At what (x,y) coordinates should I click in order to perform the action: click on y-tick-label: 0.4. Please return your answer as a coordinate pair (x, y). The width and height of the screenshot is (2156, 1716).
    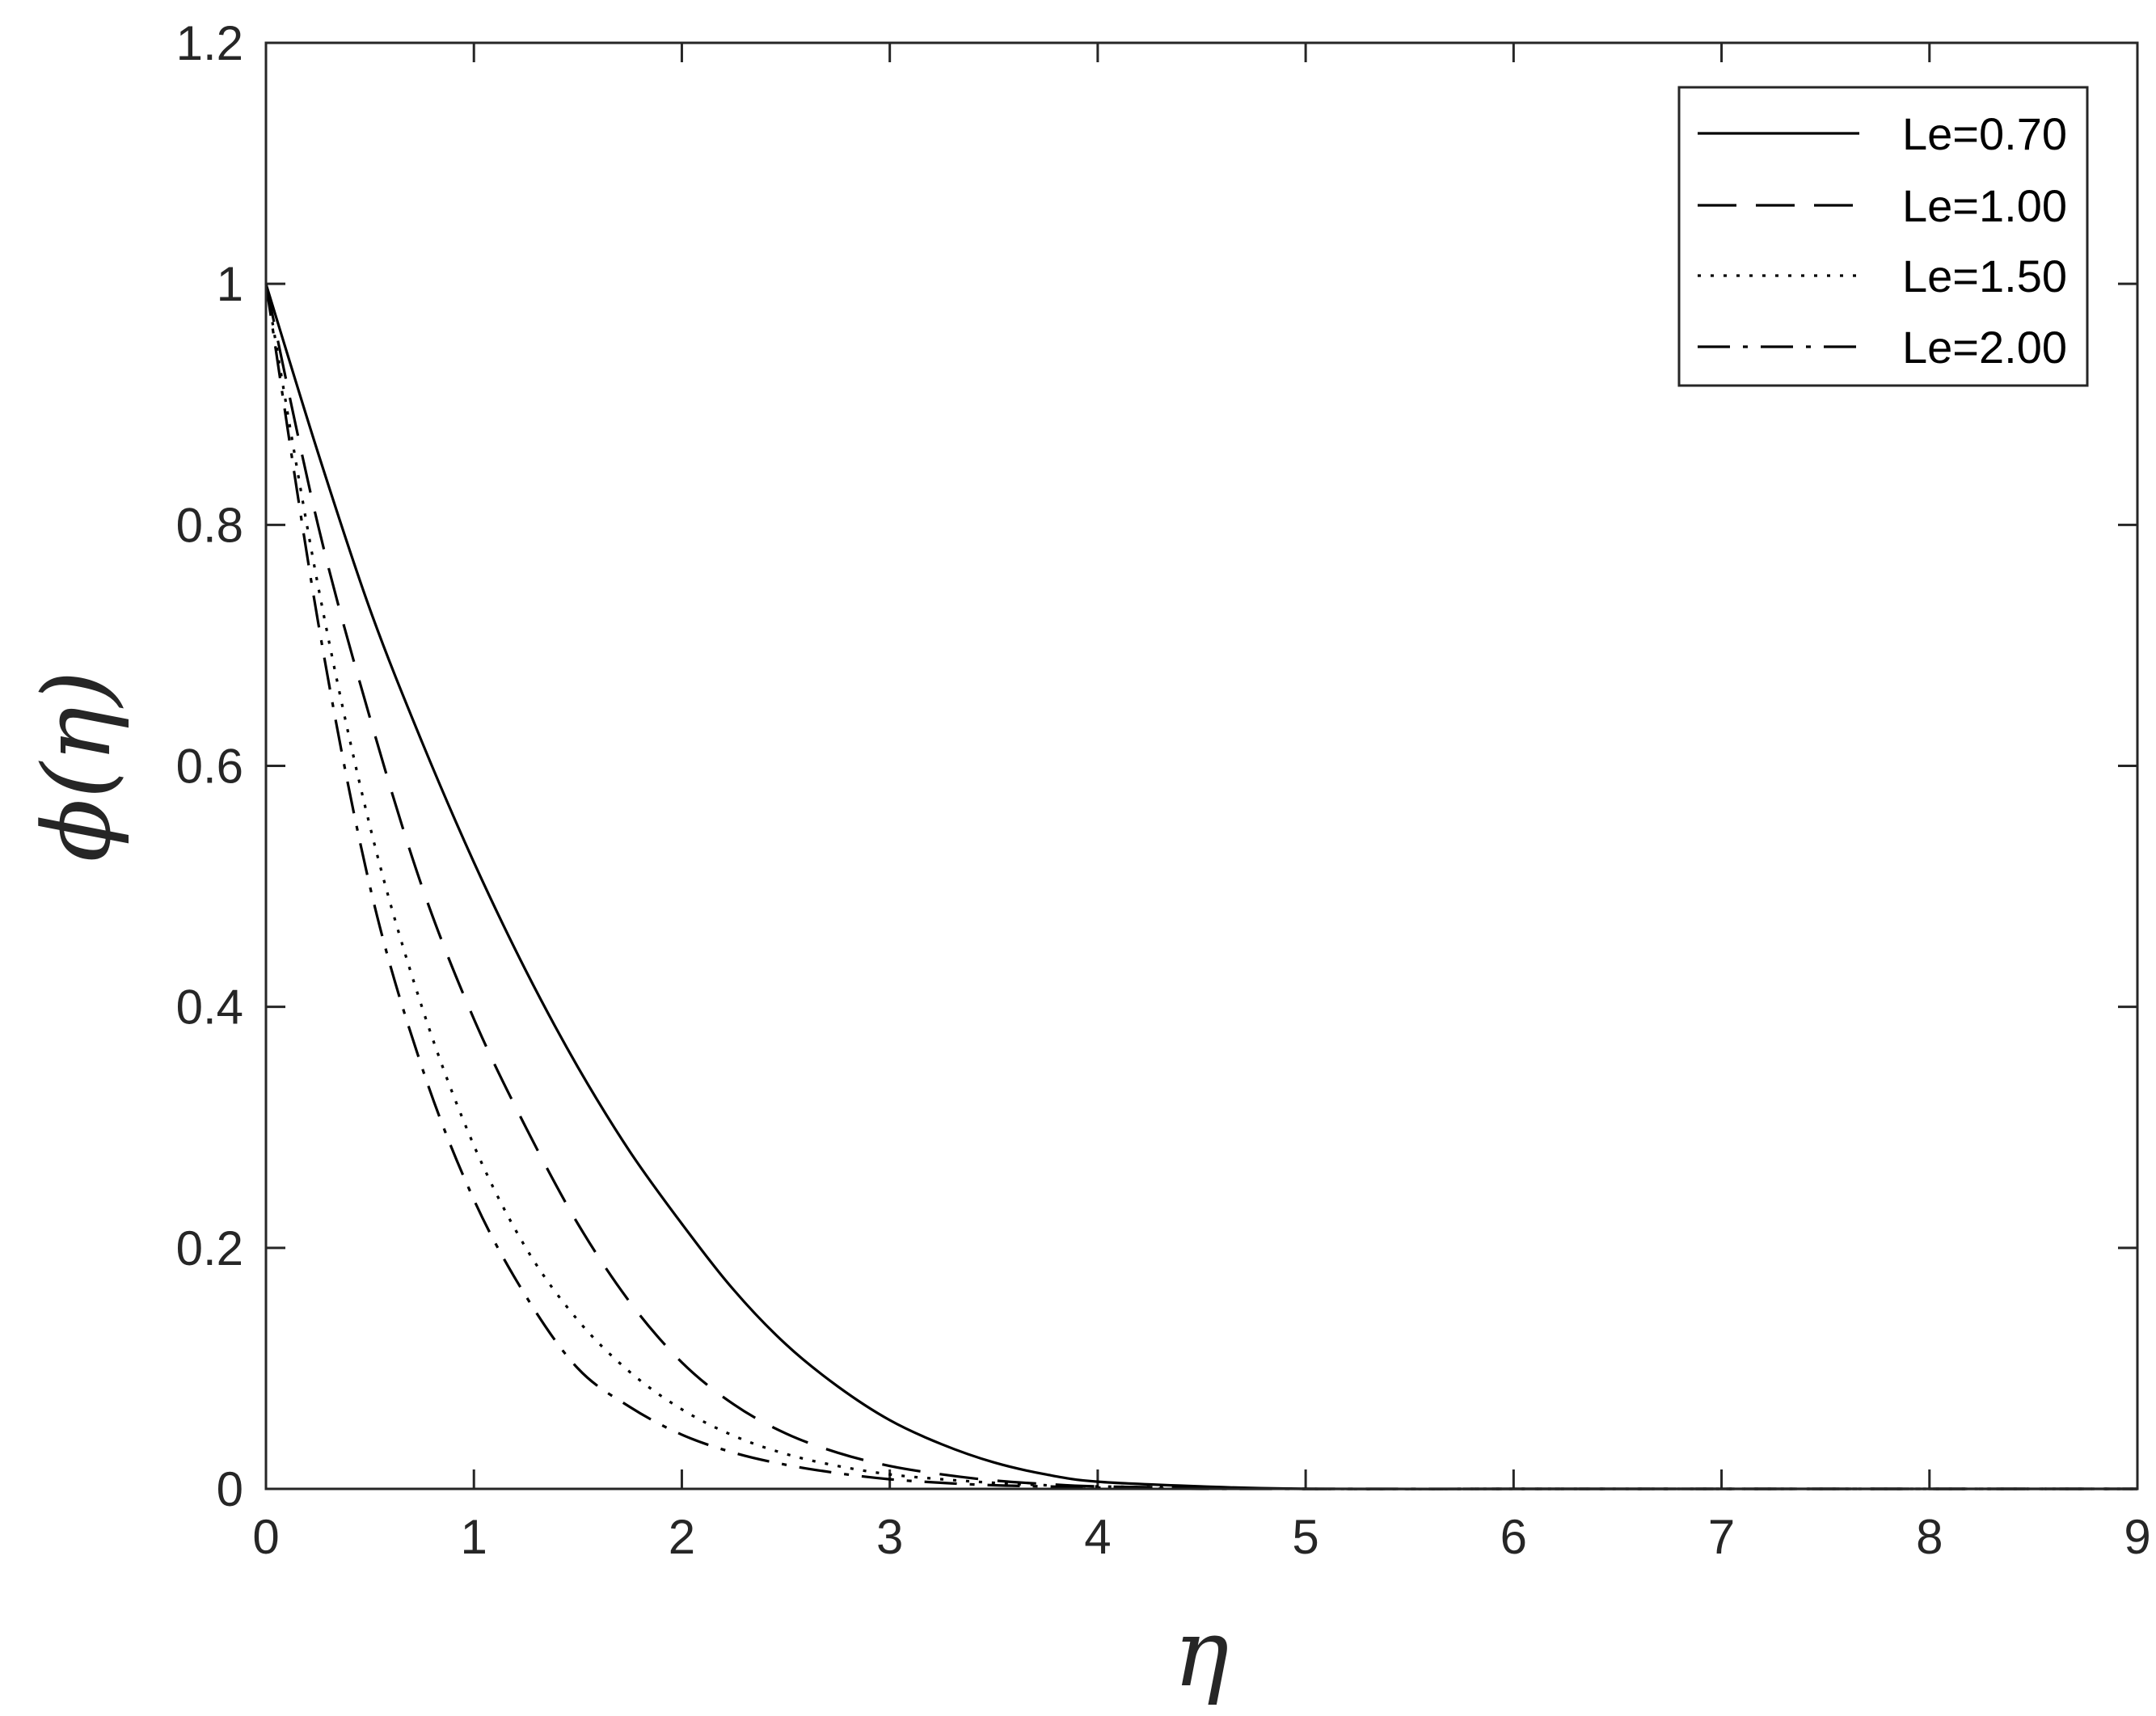
    Looking at the image, I should click on (210, 1008).